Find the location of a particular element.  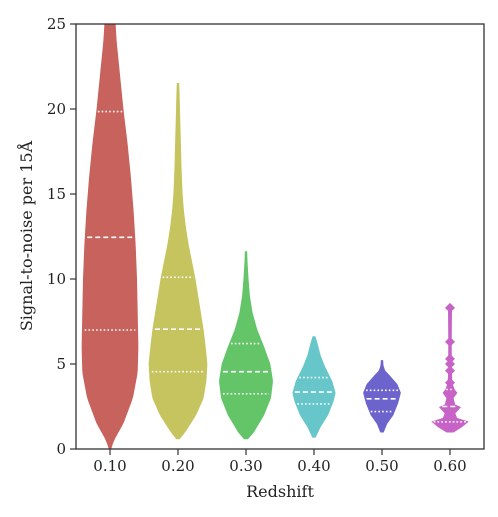

x-tick-label: 0.40 is located at coordinates (313, 466).